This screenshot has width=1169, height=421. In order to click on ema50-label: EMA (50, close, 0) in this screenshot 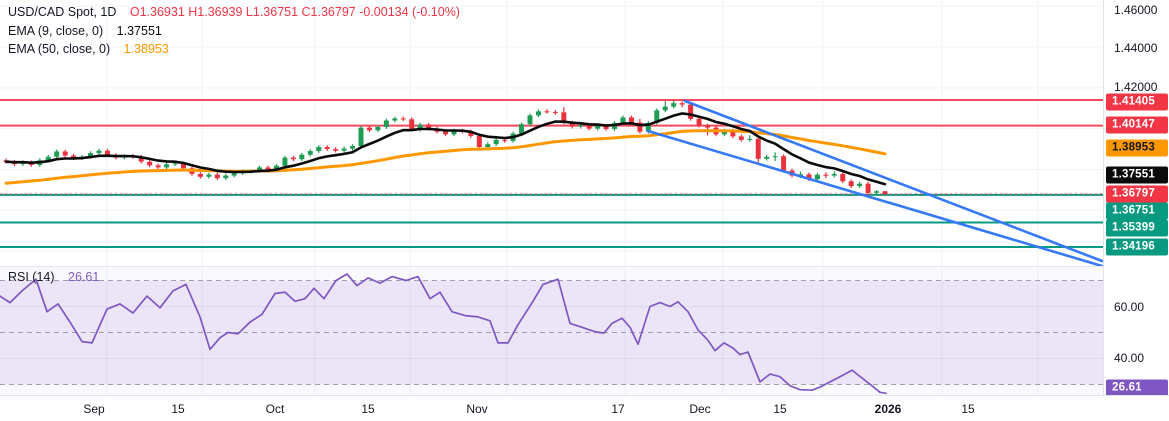, I will do `click(59, 49)`.